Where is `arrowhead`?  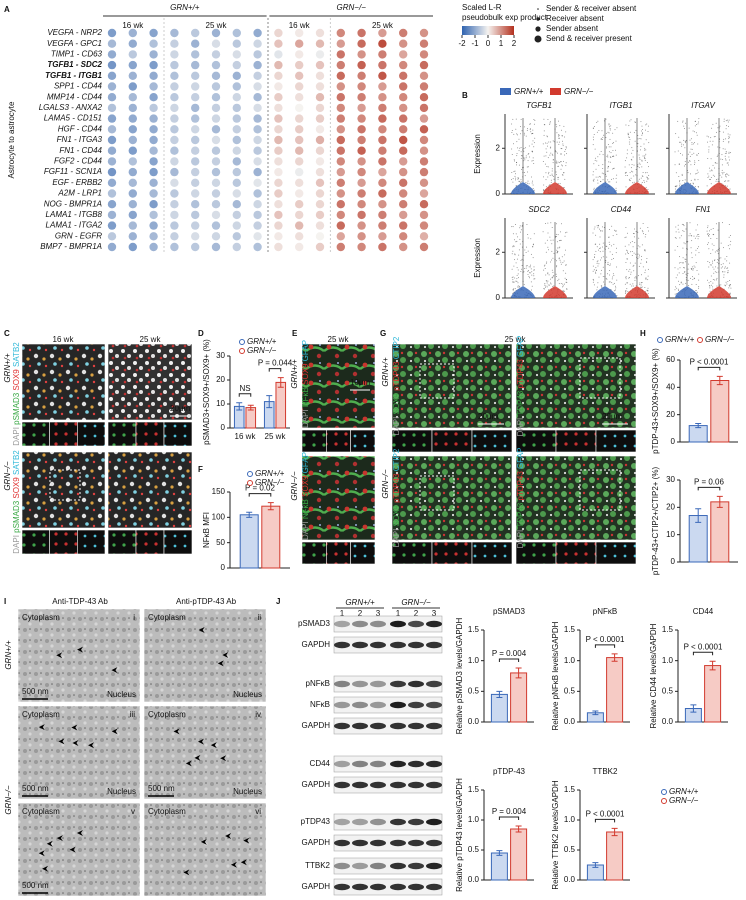
arrowhead is located at coordinates (41, 853).